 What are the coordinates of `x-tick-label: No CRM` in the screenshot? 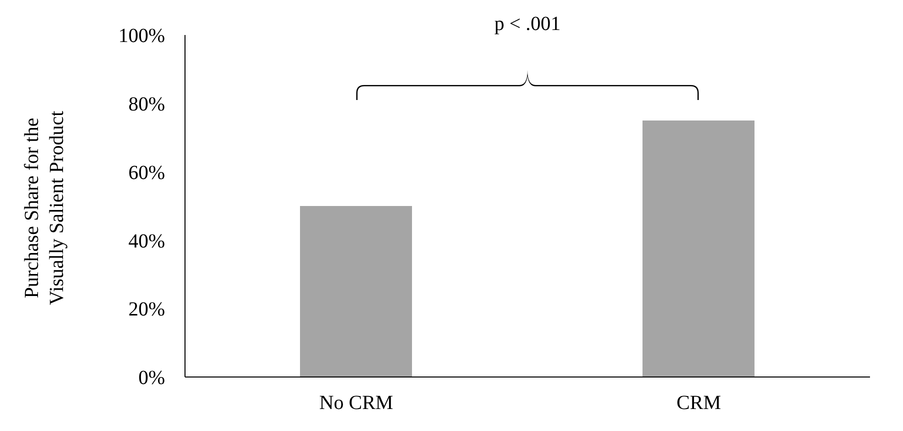 It's located at (356, 403).